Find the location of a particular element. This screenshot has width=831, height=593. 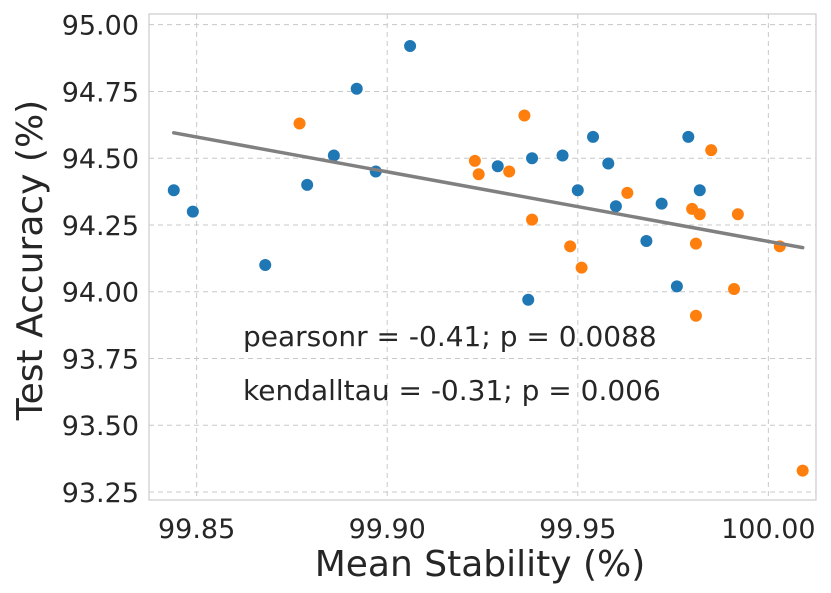

annotation-kendall: kendalltau = -0.31; p = 0.006 is located at coordinates (452, 390).